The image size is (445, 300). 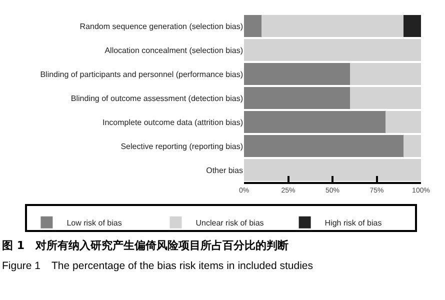 What do you see at coordinates (142, 74) in the screenshot?
I see `y-tick-label: Blinding of participants and personnel (performance bias)` at bounding box center [142, 74].